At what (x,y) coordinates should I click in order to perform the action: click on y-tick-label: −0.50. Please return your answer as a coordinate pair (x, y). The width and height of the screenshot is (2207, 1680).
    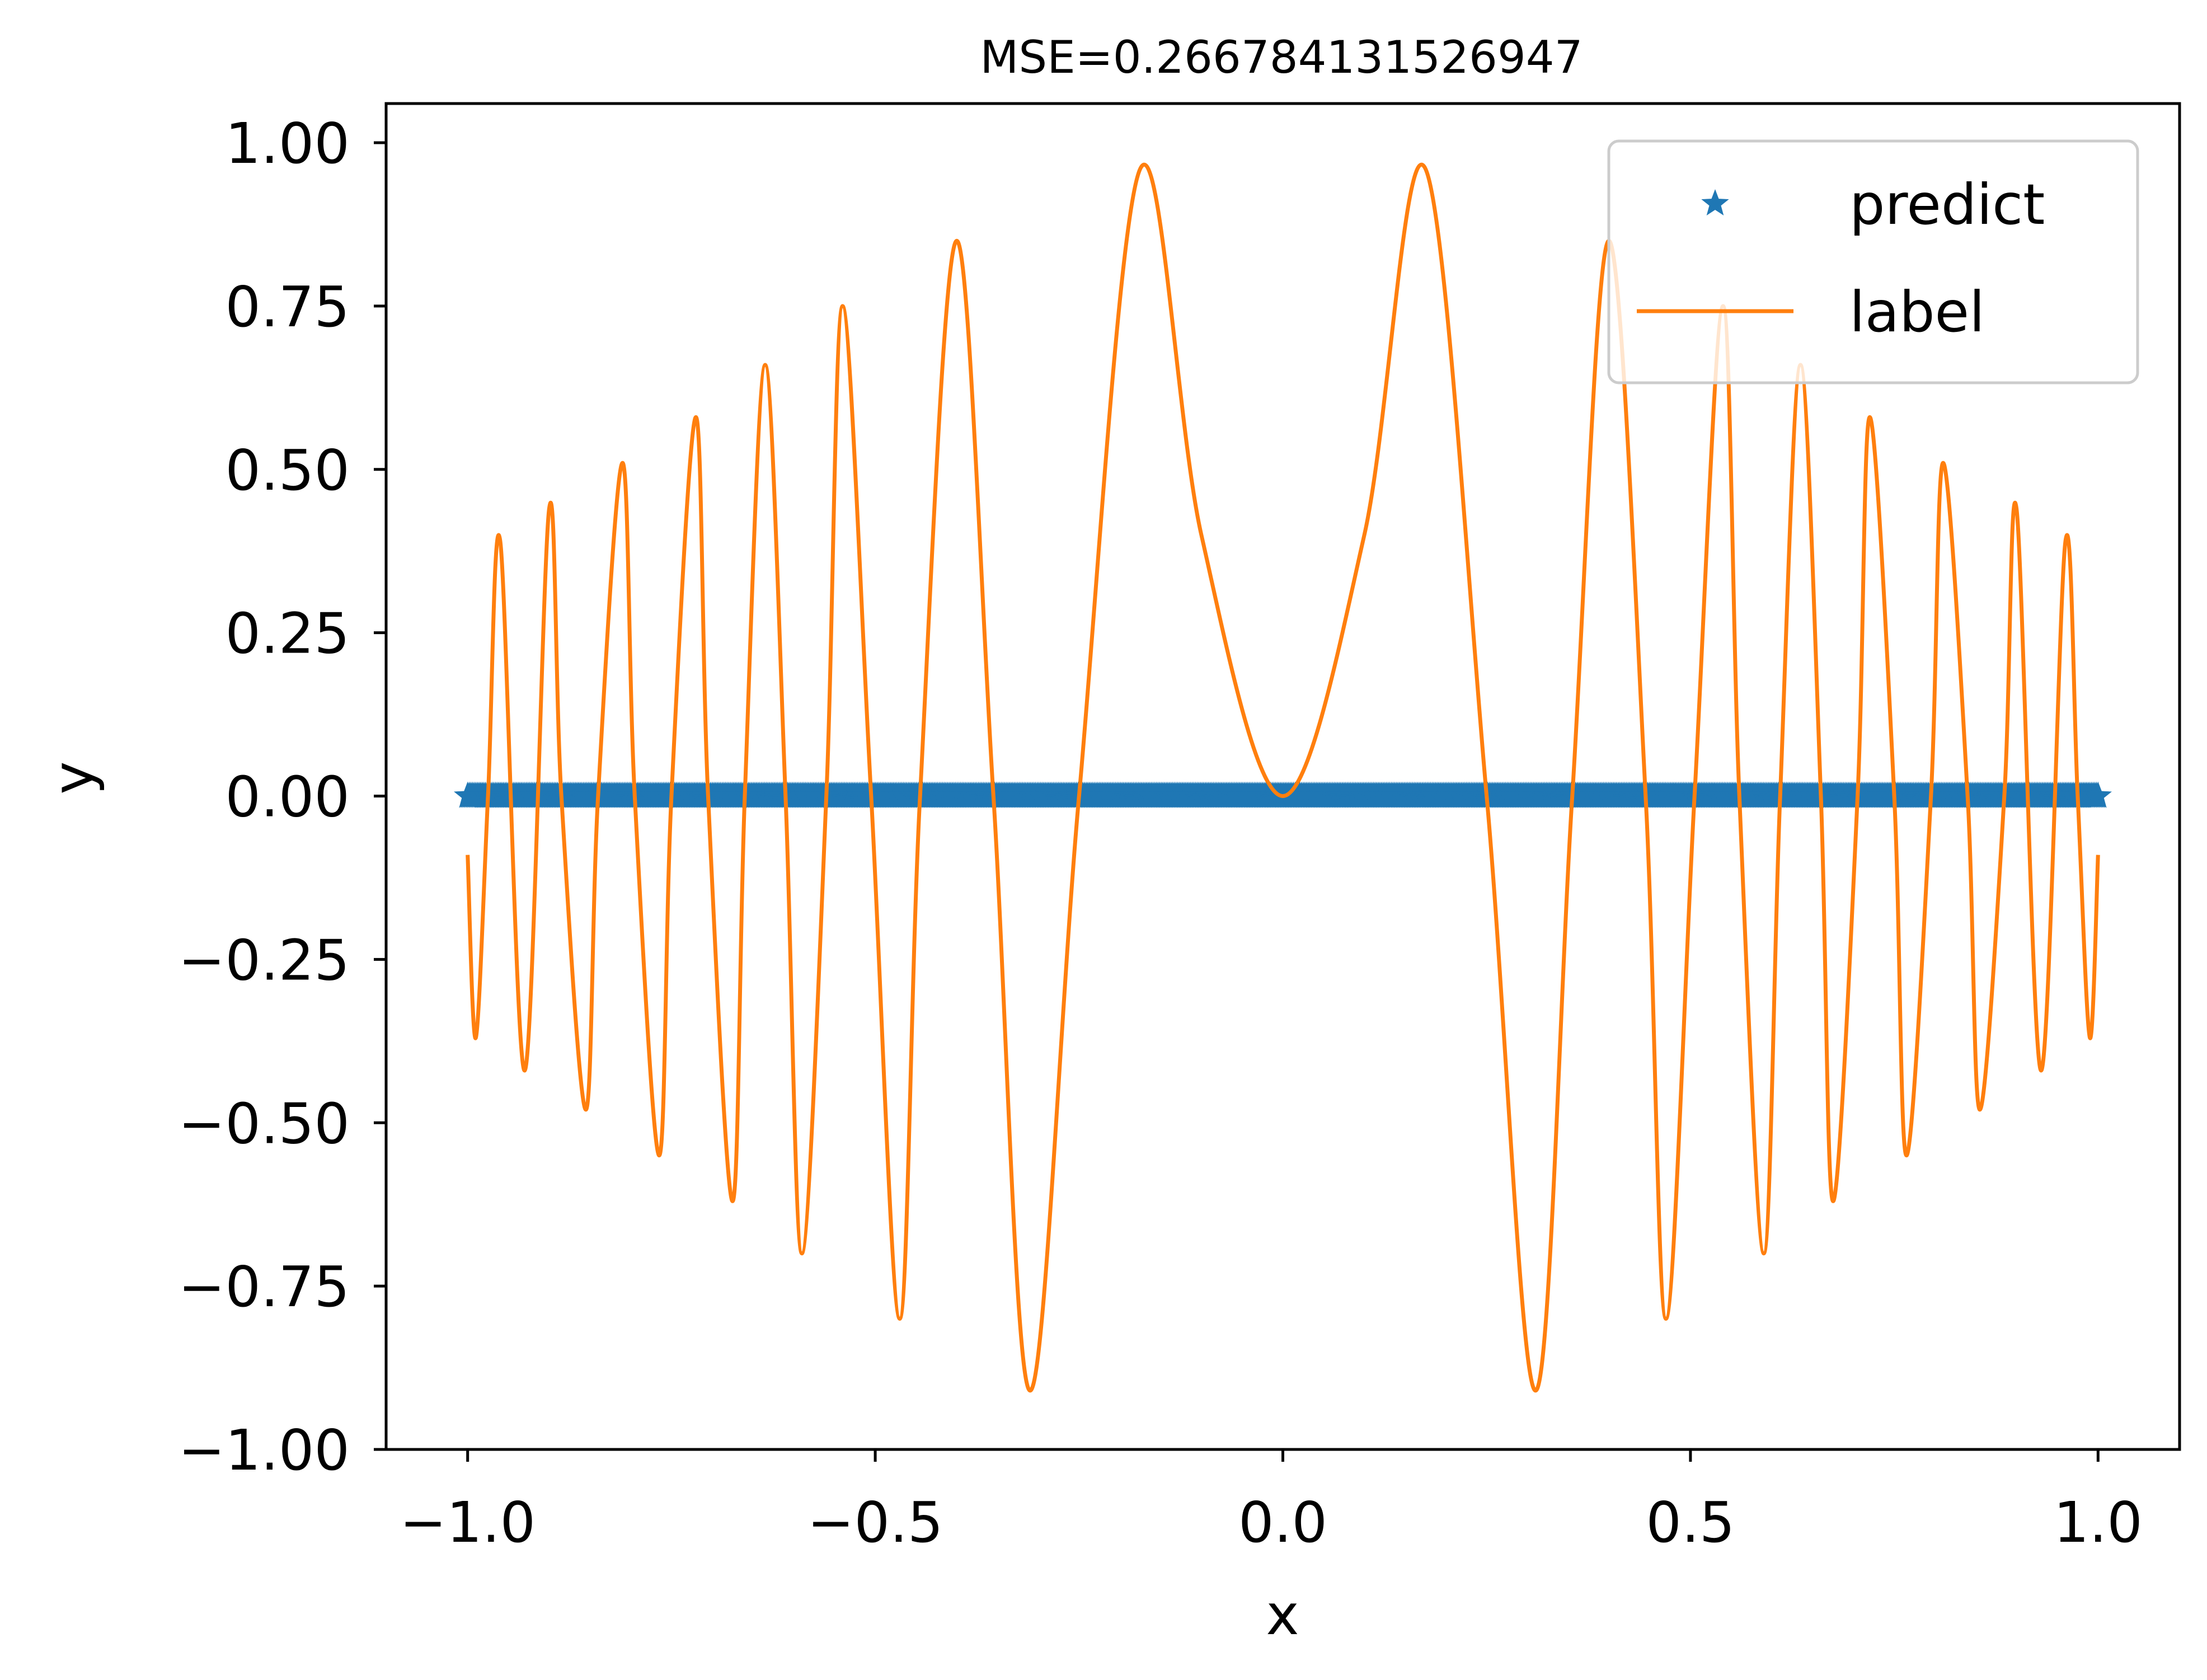
    Looking at the image, I should click on (264, 1123).